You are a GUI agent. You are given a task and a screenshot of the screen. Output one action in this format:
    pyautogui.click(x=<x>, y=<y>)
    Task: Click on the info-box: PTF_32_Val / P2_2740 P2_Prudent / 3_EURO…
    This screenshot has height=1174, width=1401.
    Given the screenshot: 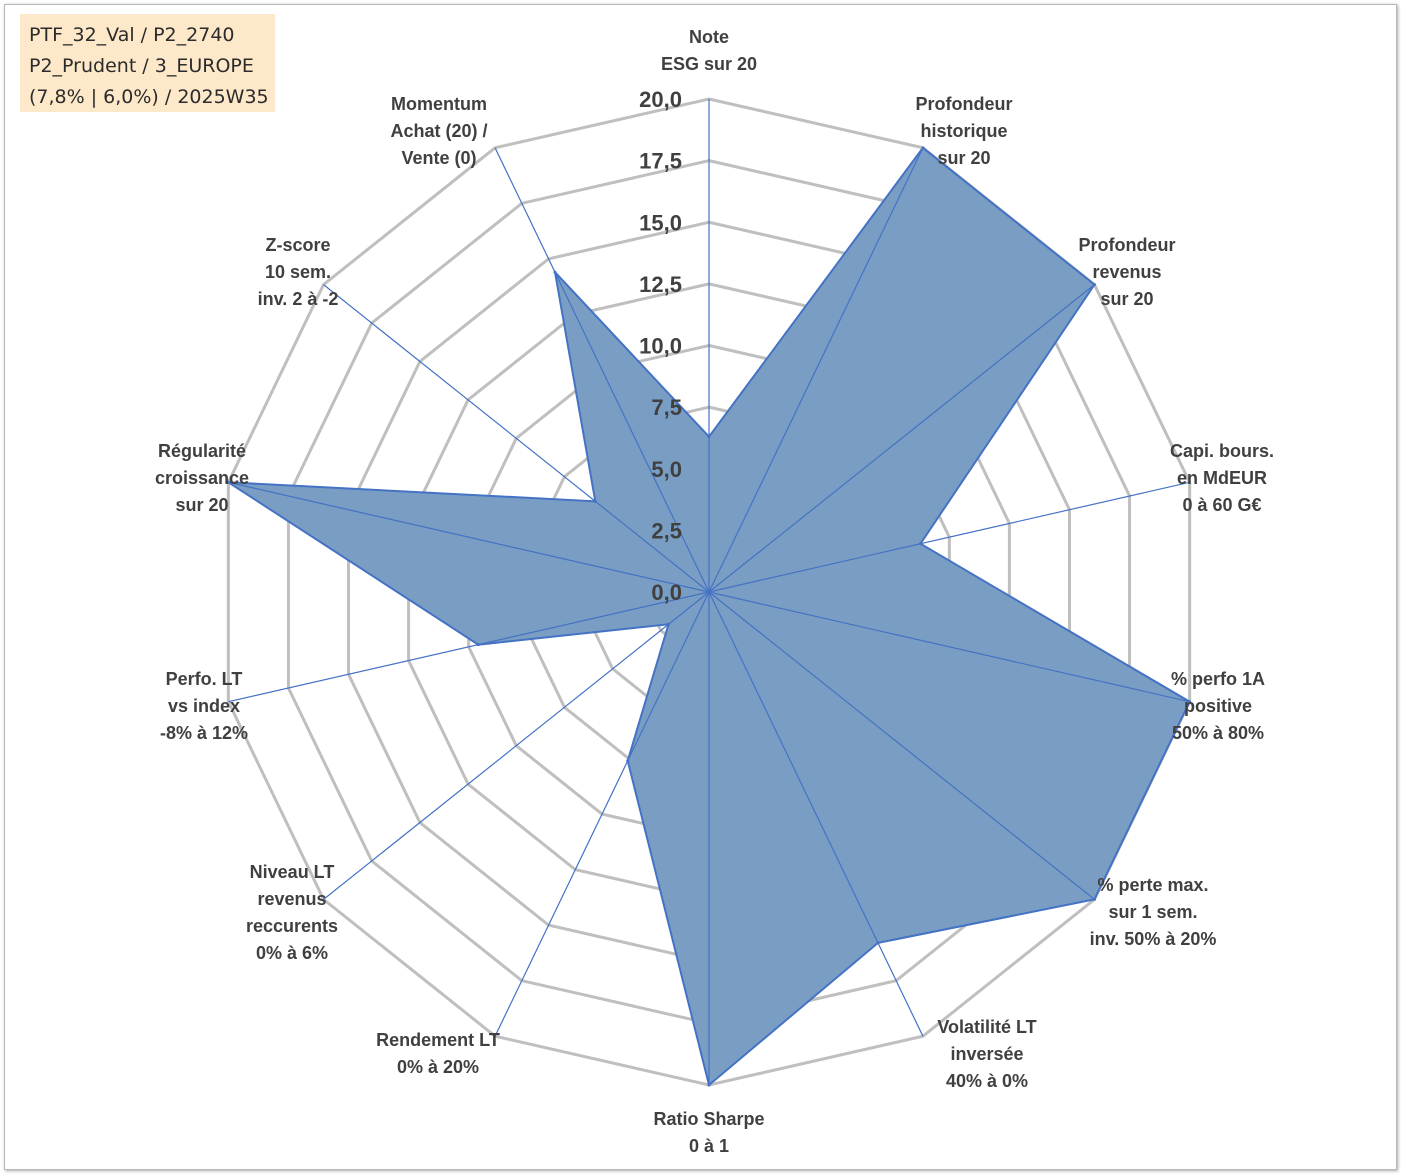 What is the action you would take?
    pyautogui.click(x=147, y=63)
    